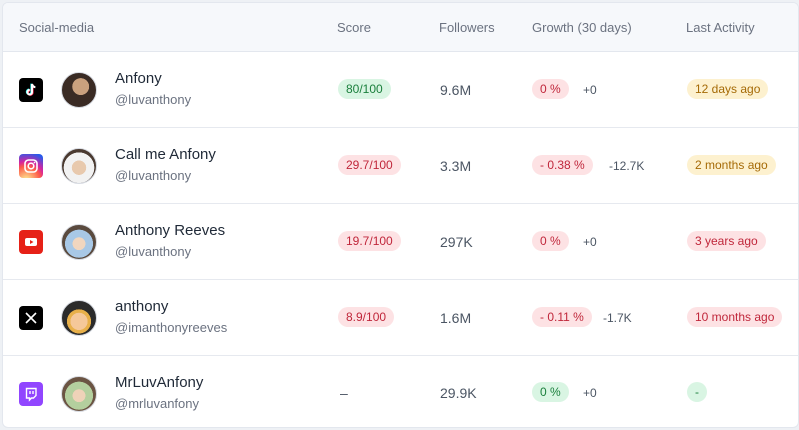  Describe the element at coordinates (157, 403) in the screenshot. I see `account-handle: @mrluvanfony` at that location.